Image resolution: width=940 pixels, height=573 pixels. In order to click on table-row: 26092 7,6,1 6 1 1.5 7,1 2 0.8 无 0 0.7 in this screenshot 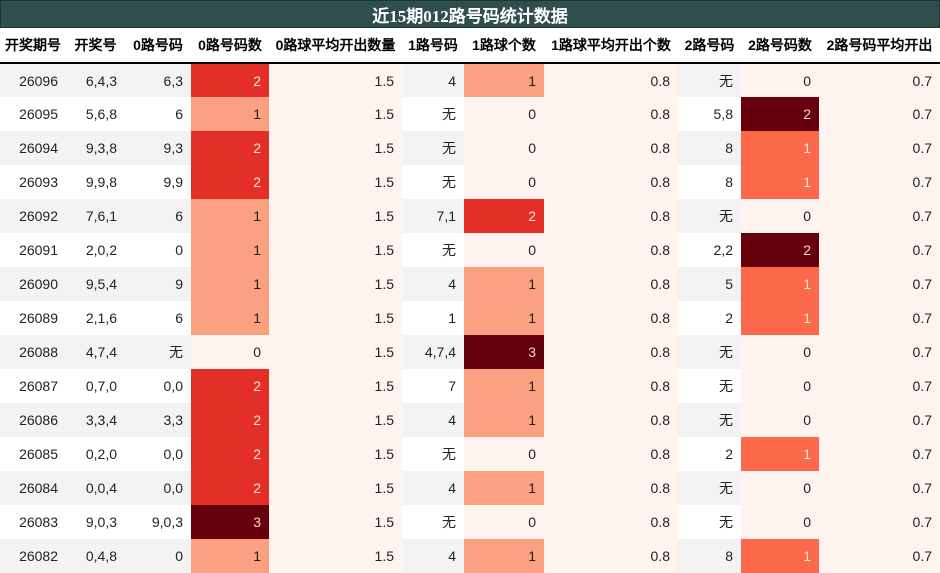, I will do `click(470, 216)`.